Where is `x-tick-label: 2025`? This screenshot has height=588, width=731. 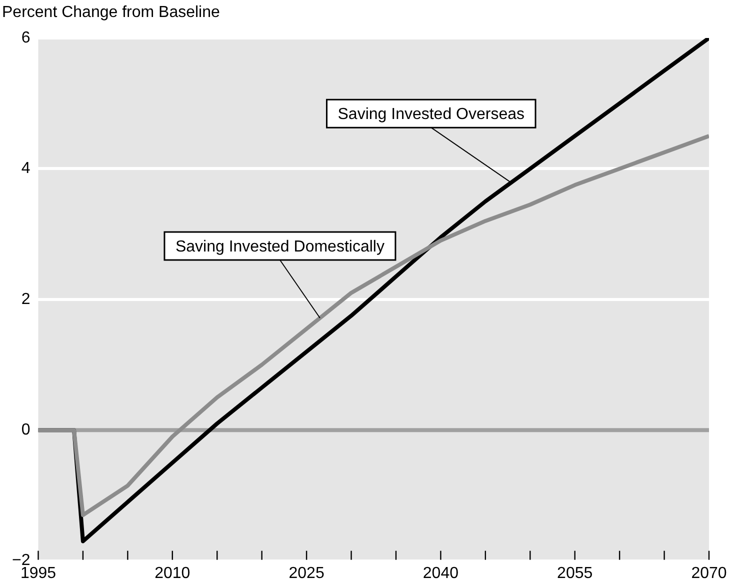
x-tick-label: 2025 is located at coordinates (306, 573).